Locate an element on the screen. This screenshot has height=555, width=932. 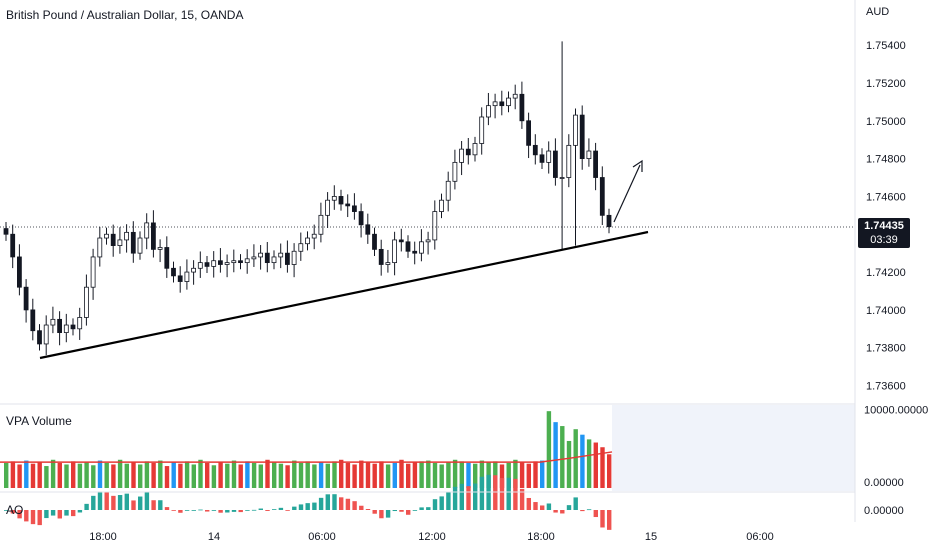
ao-axis: 0.00000 is located at coordinates (884, 511).